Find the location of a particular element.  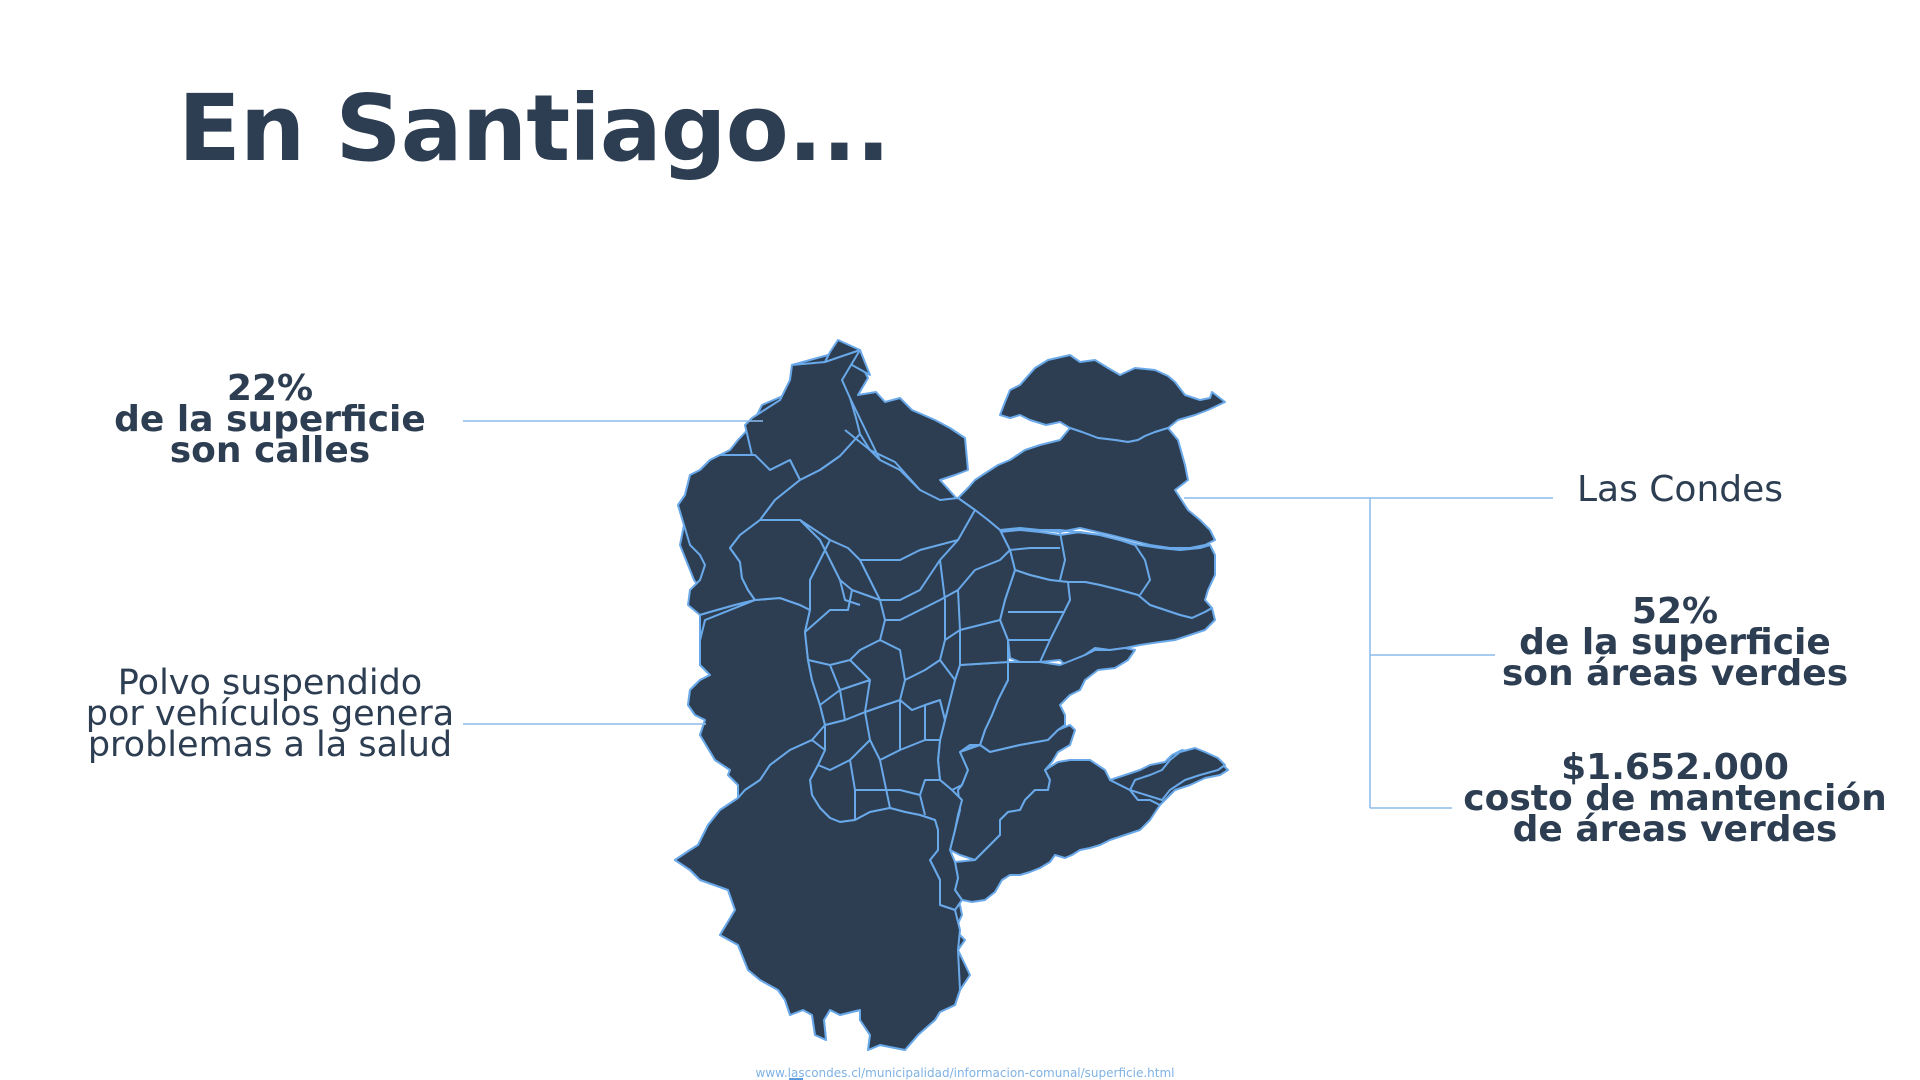

map-commune-calera-de-tango is located at coordinates (817, 895).